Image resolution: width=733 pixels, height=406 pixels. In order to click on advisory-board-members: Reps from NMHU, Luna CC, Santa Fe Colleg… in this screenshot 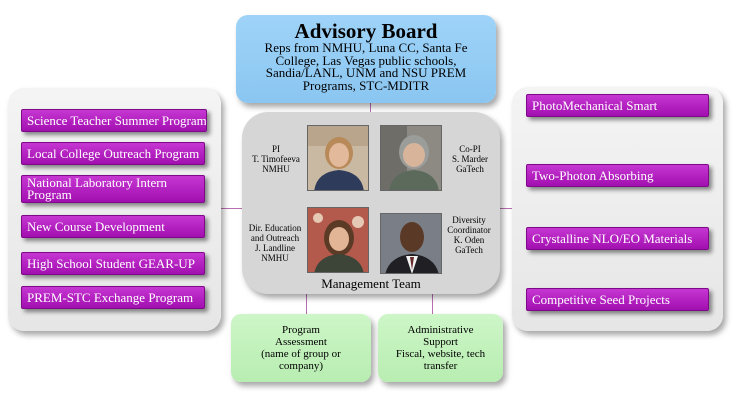, I will do `click(366, 66)`.